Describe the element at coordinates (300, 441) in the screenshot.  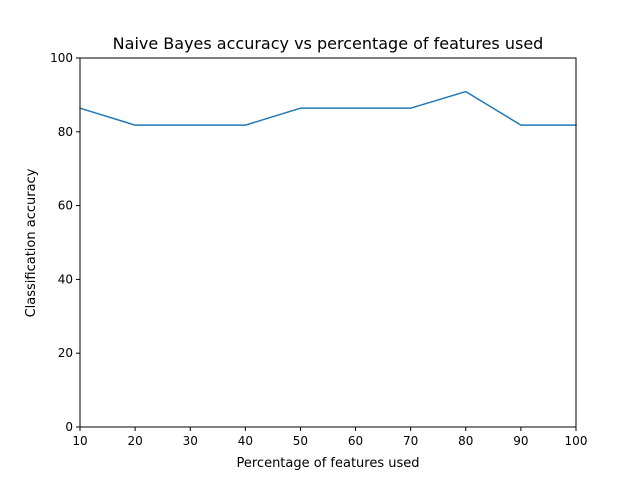
I see `x-tick-label: 50` at that location.